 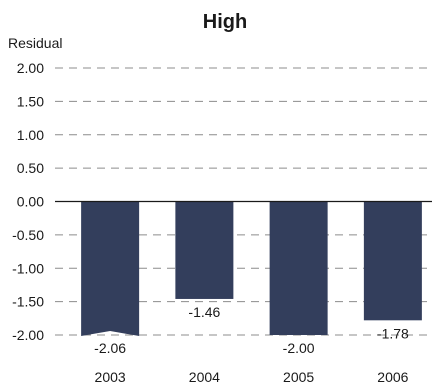 What do you see at coordinates (393, 333) in the screenshot?
I see `data-label-2006: -1.78` at bounding box center [393, 333].